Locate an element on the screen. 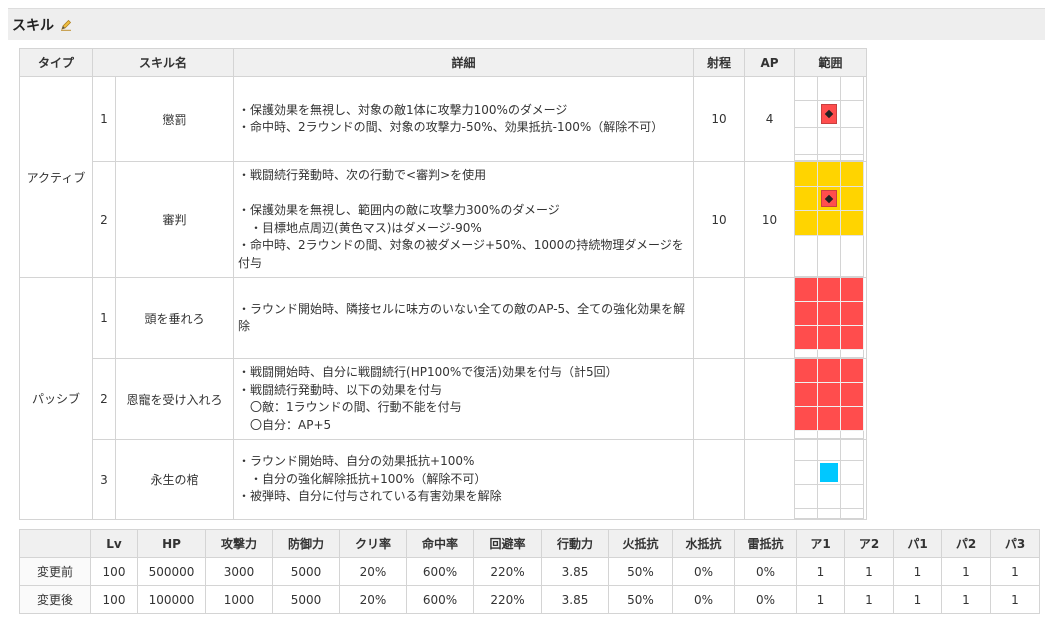 The height and width of the screenshot is (619, 1050). stat-row-label: 変更後 is located at coordinates (55, 599).